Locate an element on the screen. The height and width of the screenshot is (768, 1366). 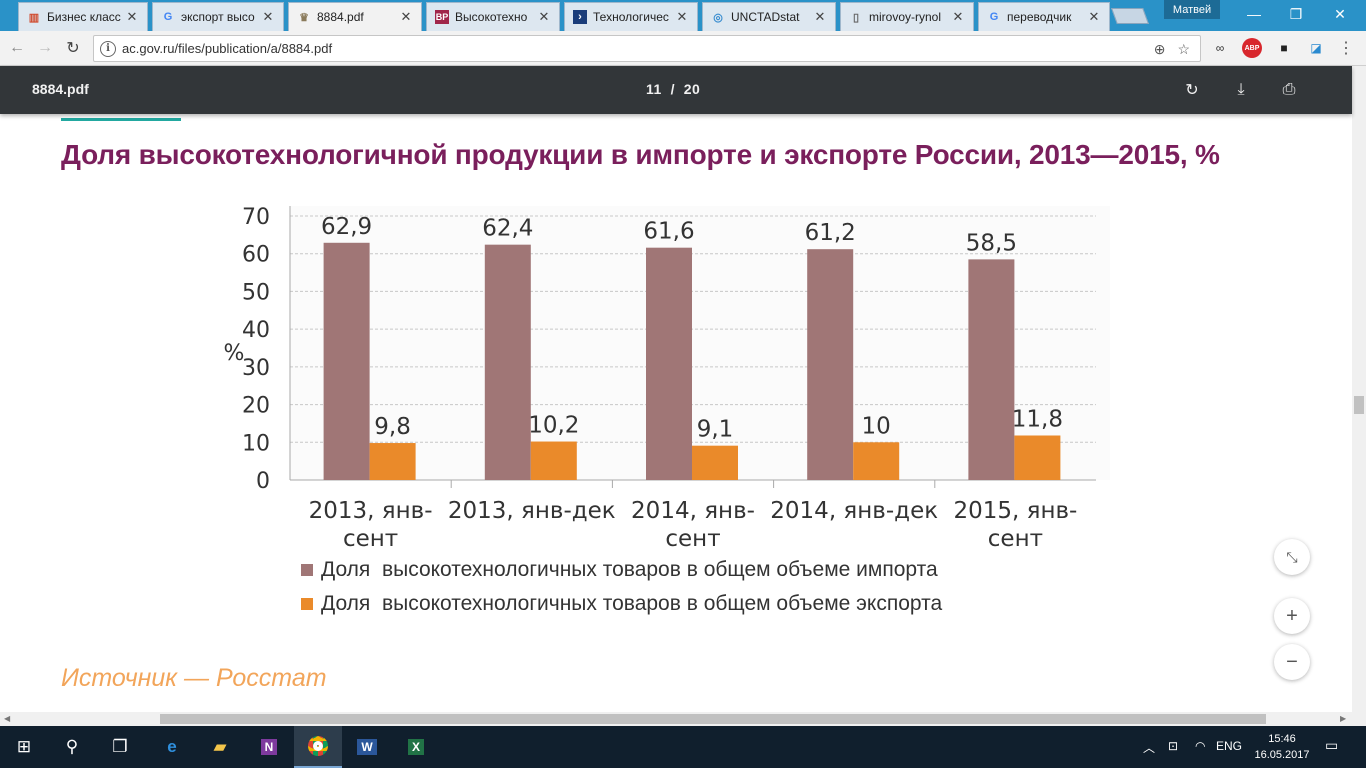
reload-icon: ↻ is located at coordinates (73, 48).